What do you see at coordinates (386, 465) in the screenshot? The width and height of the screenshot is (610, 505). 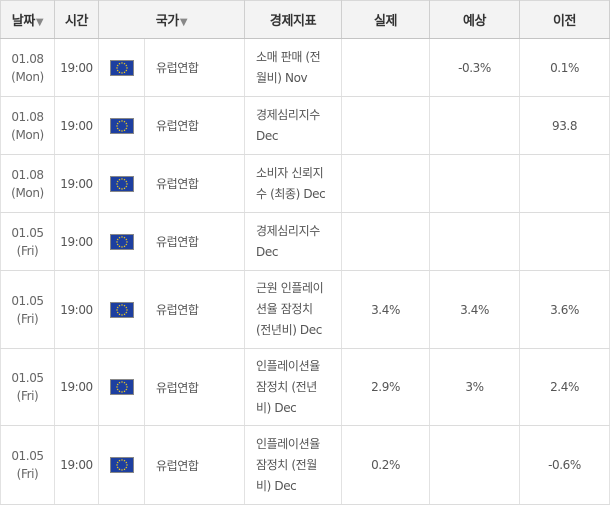 I see `actual-cell: 0.2%` at bounding box center [386, 465].